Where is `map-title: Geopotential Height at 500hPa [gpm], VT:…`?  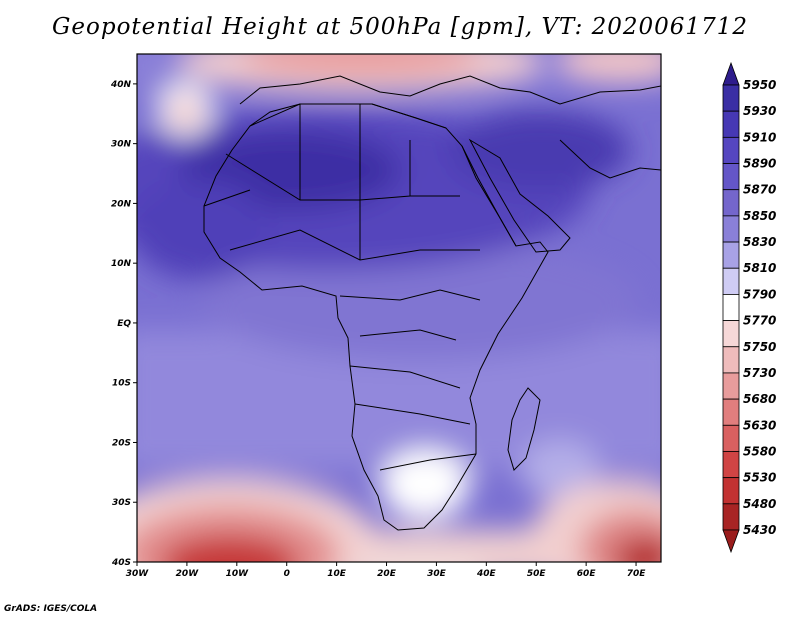
map-title: Geopotential Height at 500hPa [gpm], VT:… is located at coordinates (400, 27).